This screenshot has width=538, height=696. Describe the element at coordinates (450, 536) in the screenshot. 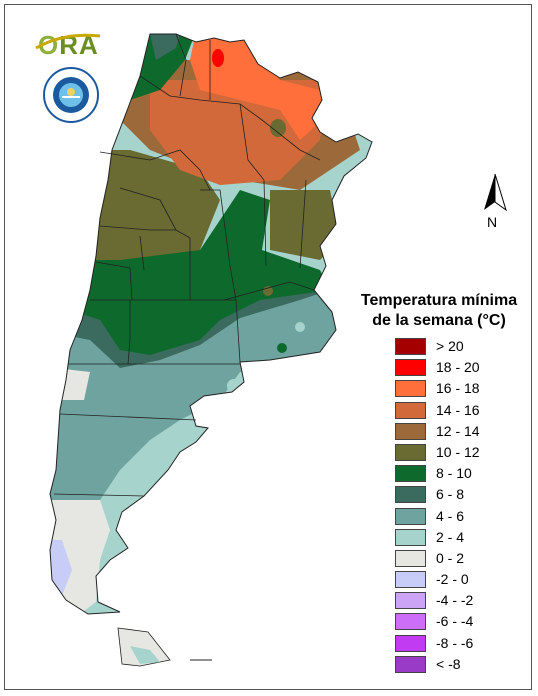

I see `legend-label: 2 - 4` at that location.